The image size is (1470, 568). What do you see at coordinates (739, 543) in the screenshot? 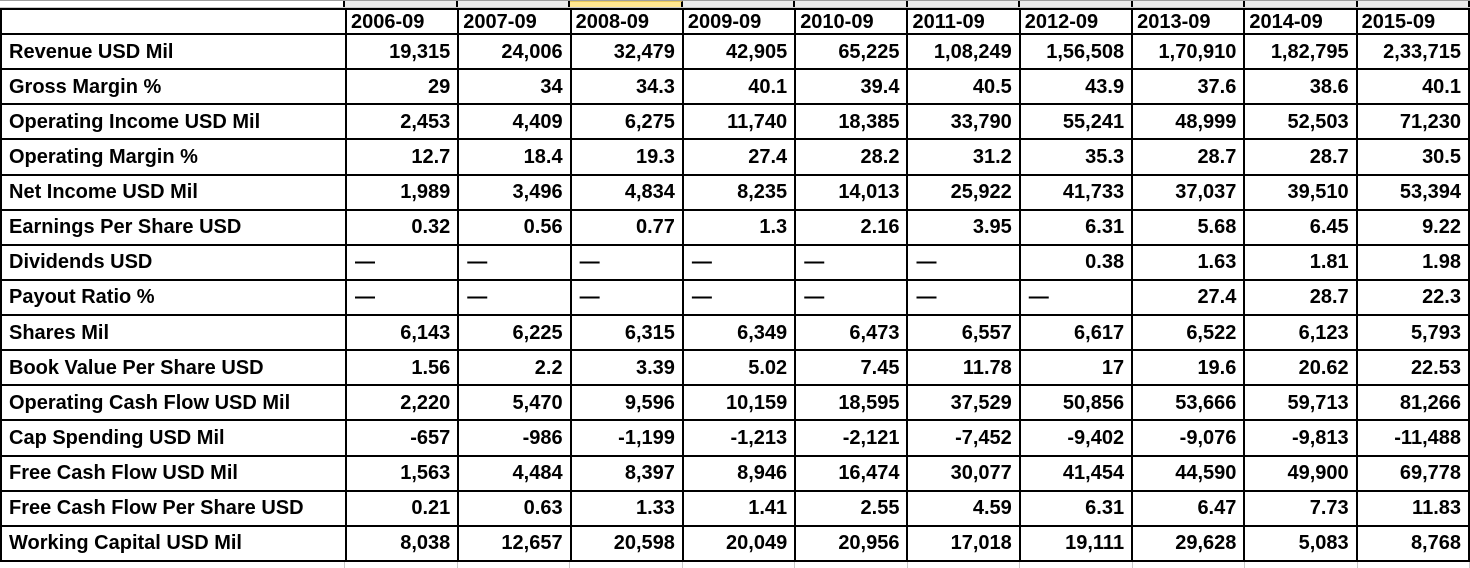
I see `value-cell: 20,049` at bounding box center [739, 543].